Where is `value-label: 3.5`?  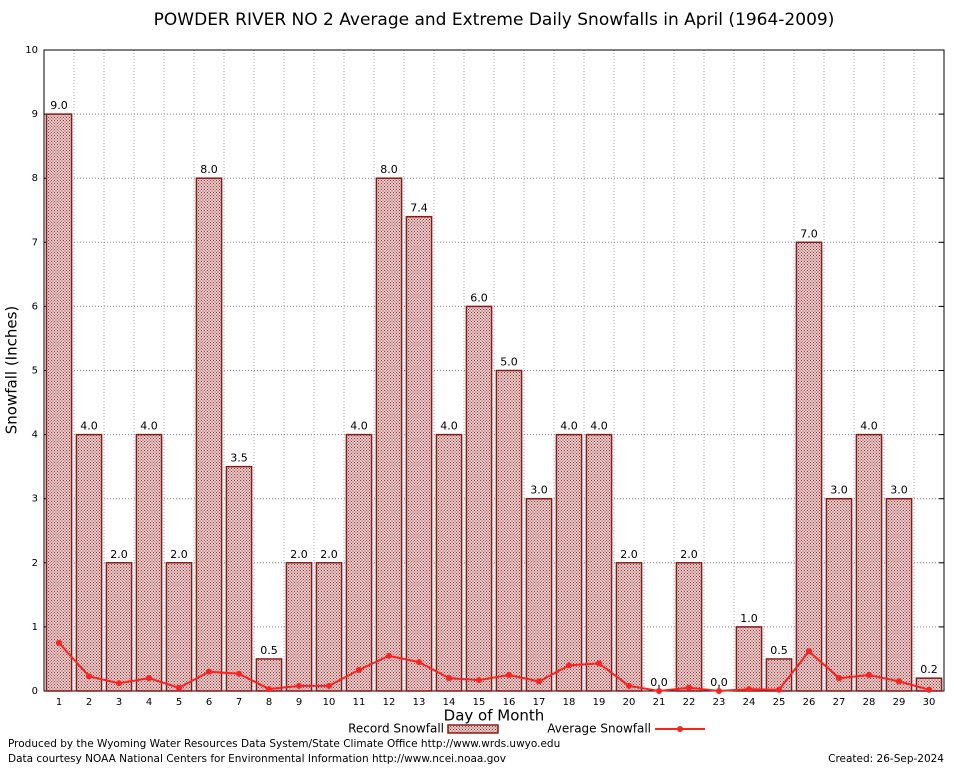
value-label: 3.5 is located at coordinates (239, 458).